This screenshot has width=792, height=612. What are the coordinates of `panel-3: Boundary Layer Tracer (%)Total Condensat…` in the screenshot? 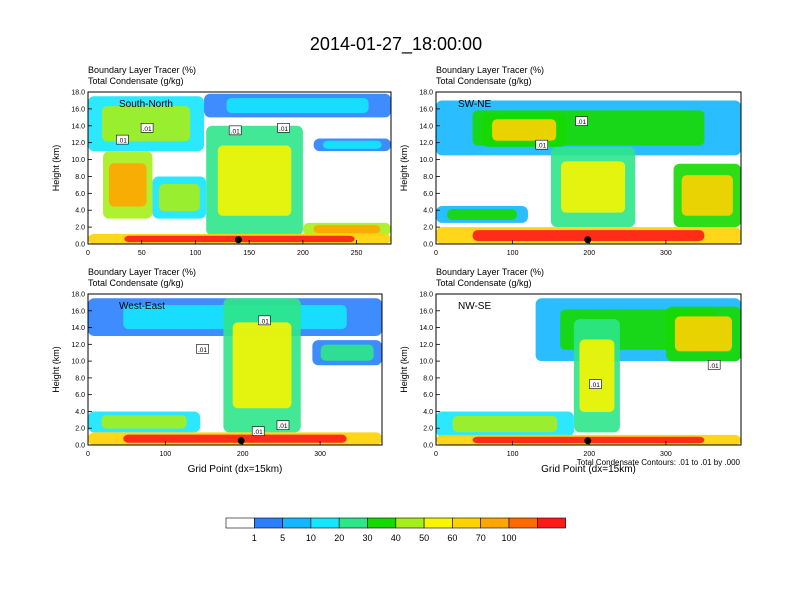 It's located at (217, 371).